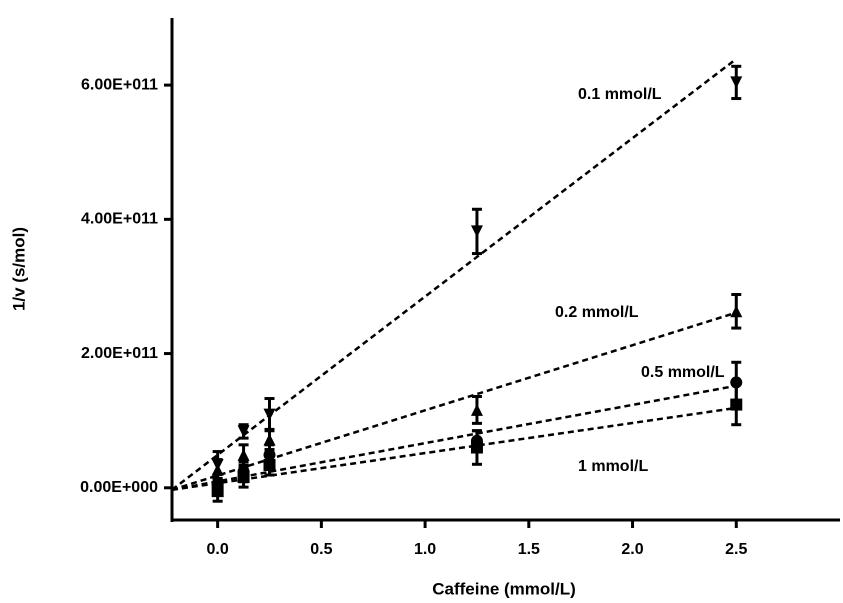 The width and height of the screenshot is (843, 603). What do you see at coordinates (620, 94) in the screenshot?
I see `series-label: 0.1 mmol/L` at bounding box center [620, 94].